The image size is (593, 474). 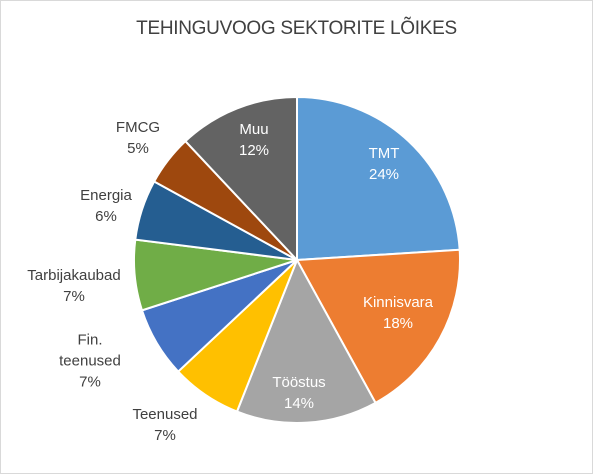 What do you see at coordinates (384, 153) in the screenshot?
I see `category-label: TMT` at bounding box center [384, 153].